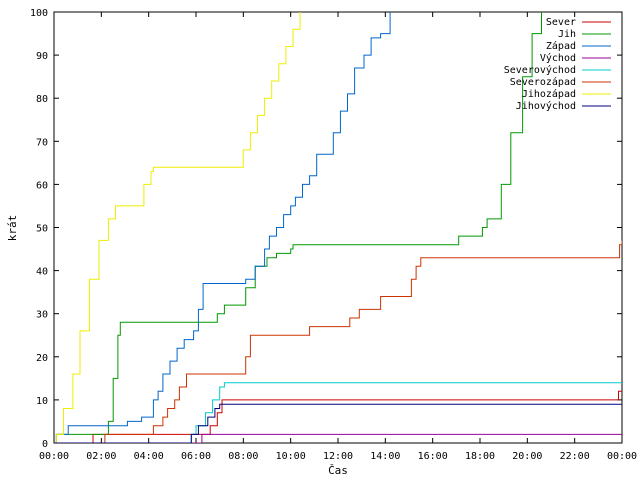 This screenshot has width=640, height=480. What do you see at coordinates (42, 142) in the screenshot?
I see `y-tick-label: 70` at bounding box center [42, 142].